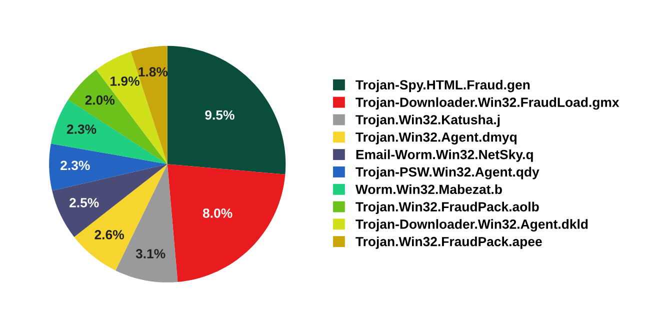  What do you see at coordinates (100, 100) in the screenshot?
I see `data-label: 2.0%` at bounding box center [100, 100].